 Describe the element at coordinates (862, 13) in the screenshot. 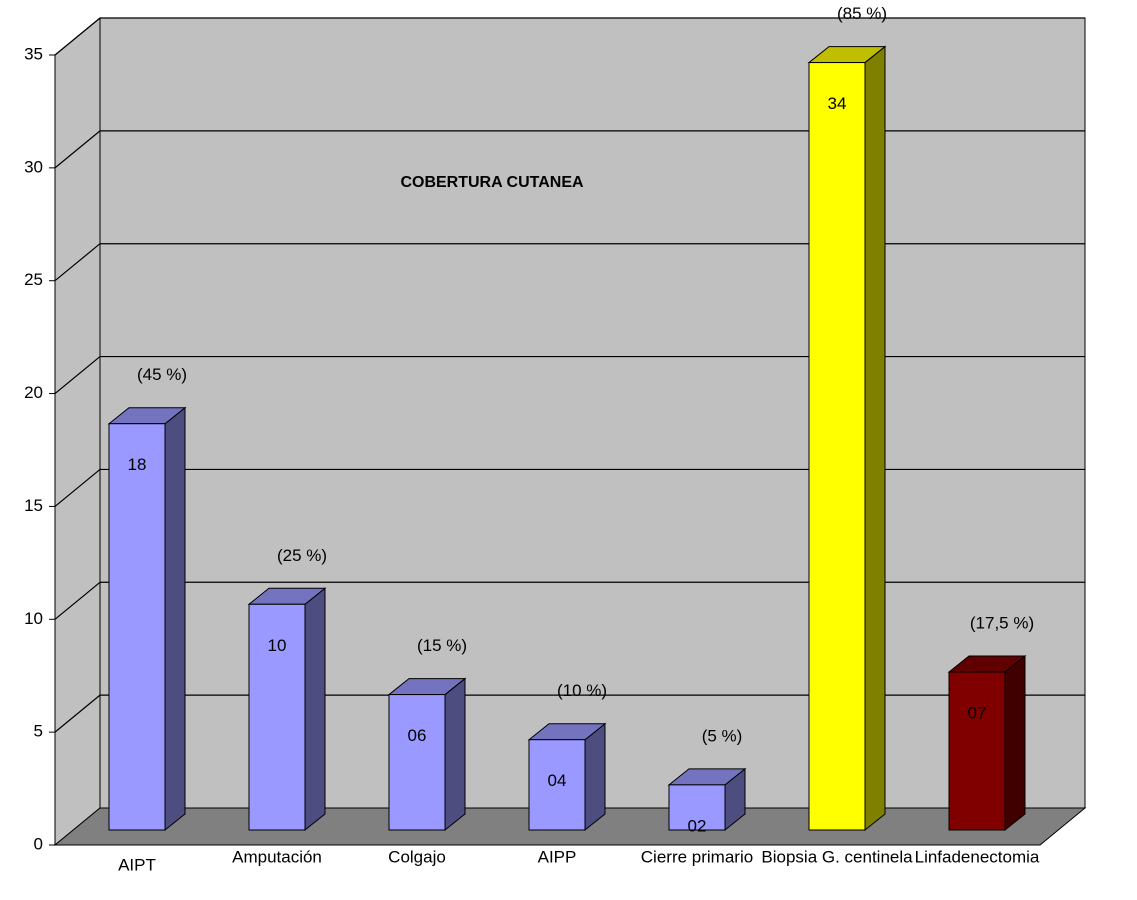

I see `percent-label: (85 %)` at that location.